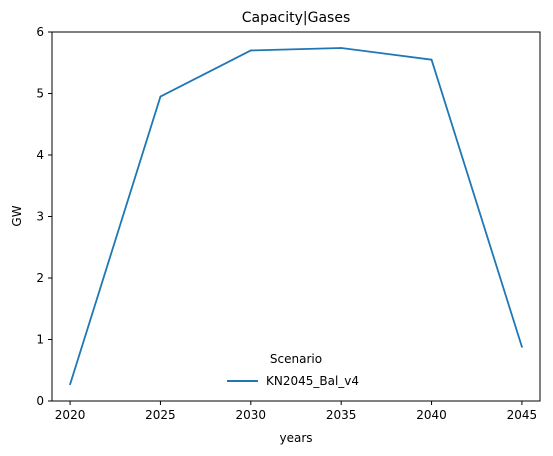  Describe the element at coordinates (40, 278) in the screenshot. I see `y-tick-label: 2` at that location.